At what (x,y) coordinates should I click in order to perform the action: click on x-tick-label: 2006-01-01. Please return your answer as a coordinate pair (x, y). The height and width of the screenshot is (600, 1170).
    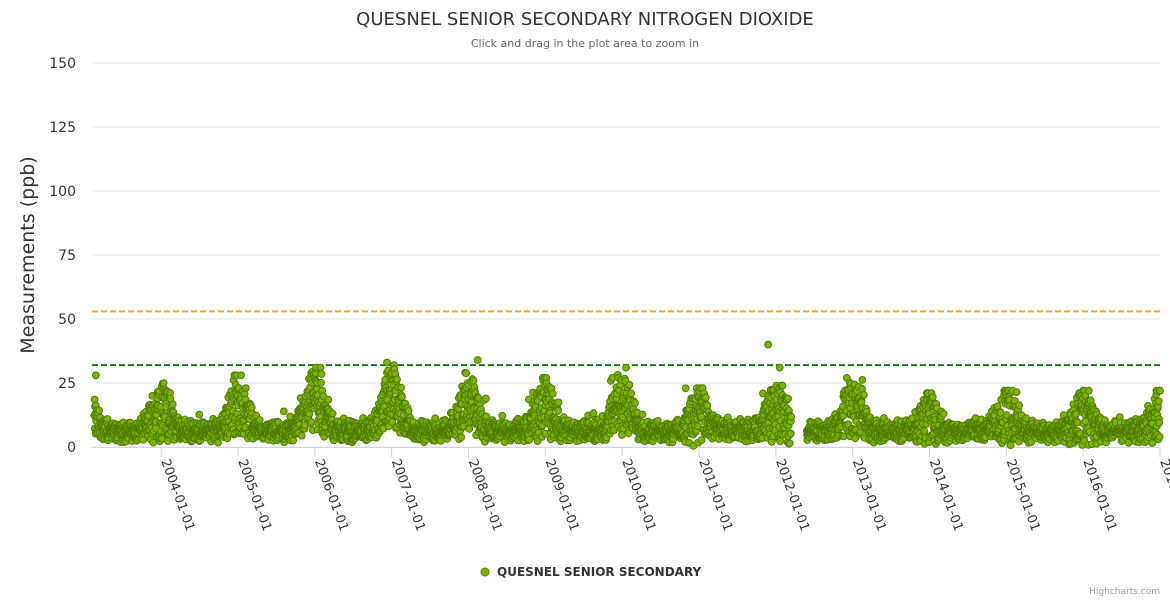
    Looking at the image, I should click on (331, 495).